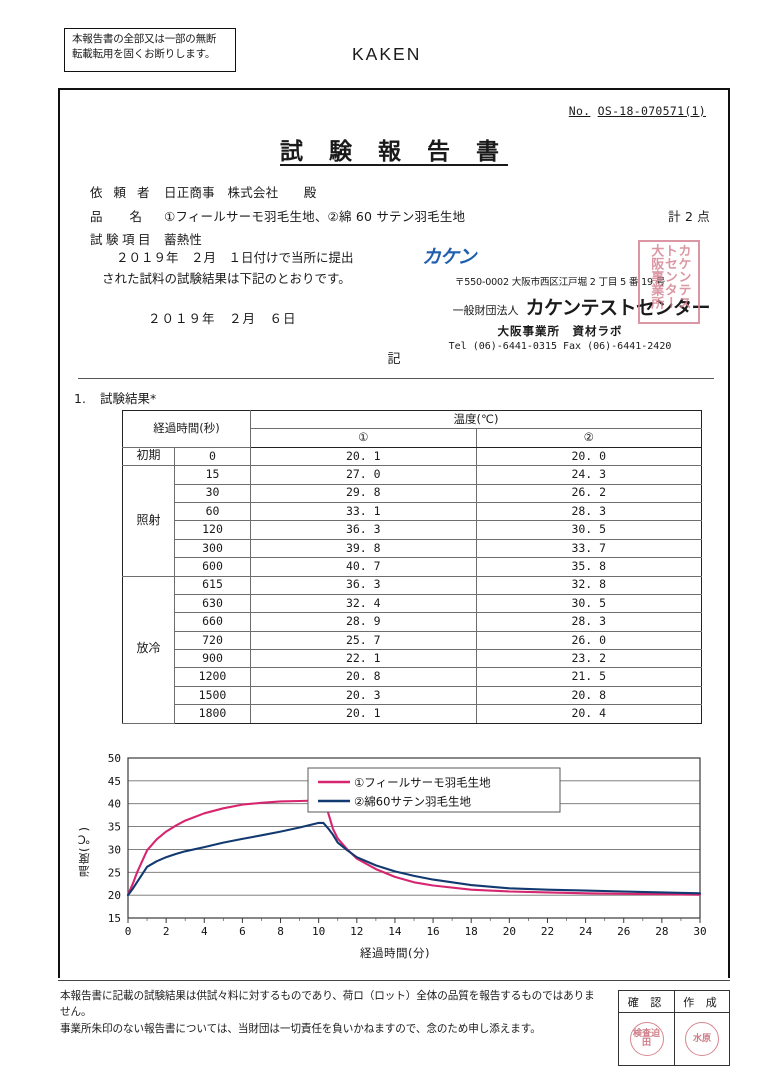 The image size is (764, 1080). I want to click on approval-seal-slot-prepared: 水原, so click(702, 1039).